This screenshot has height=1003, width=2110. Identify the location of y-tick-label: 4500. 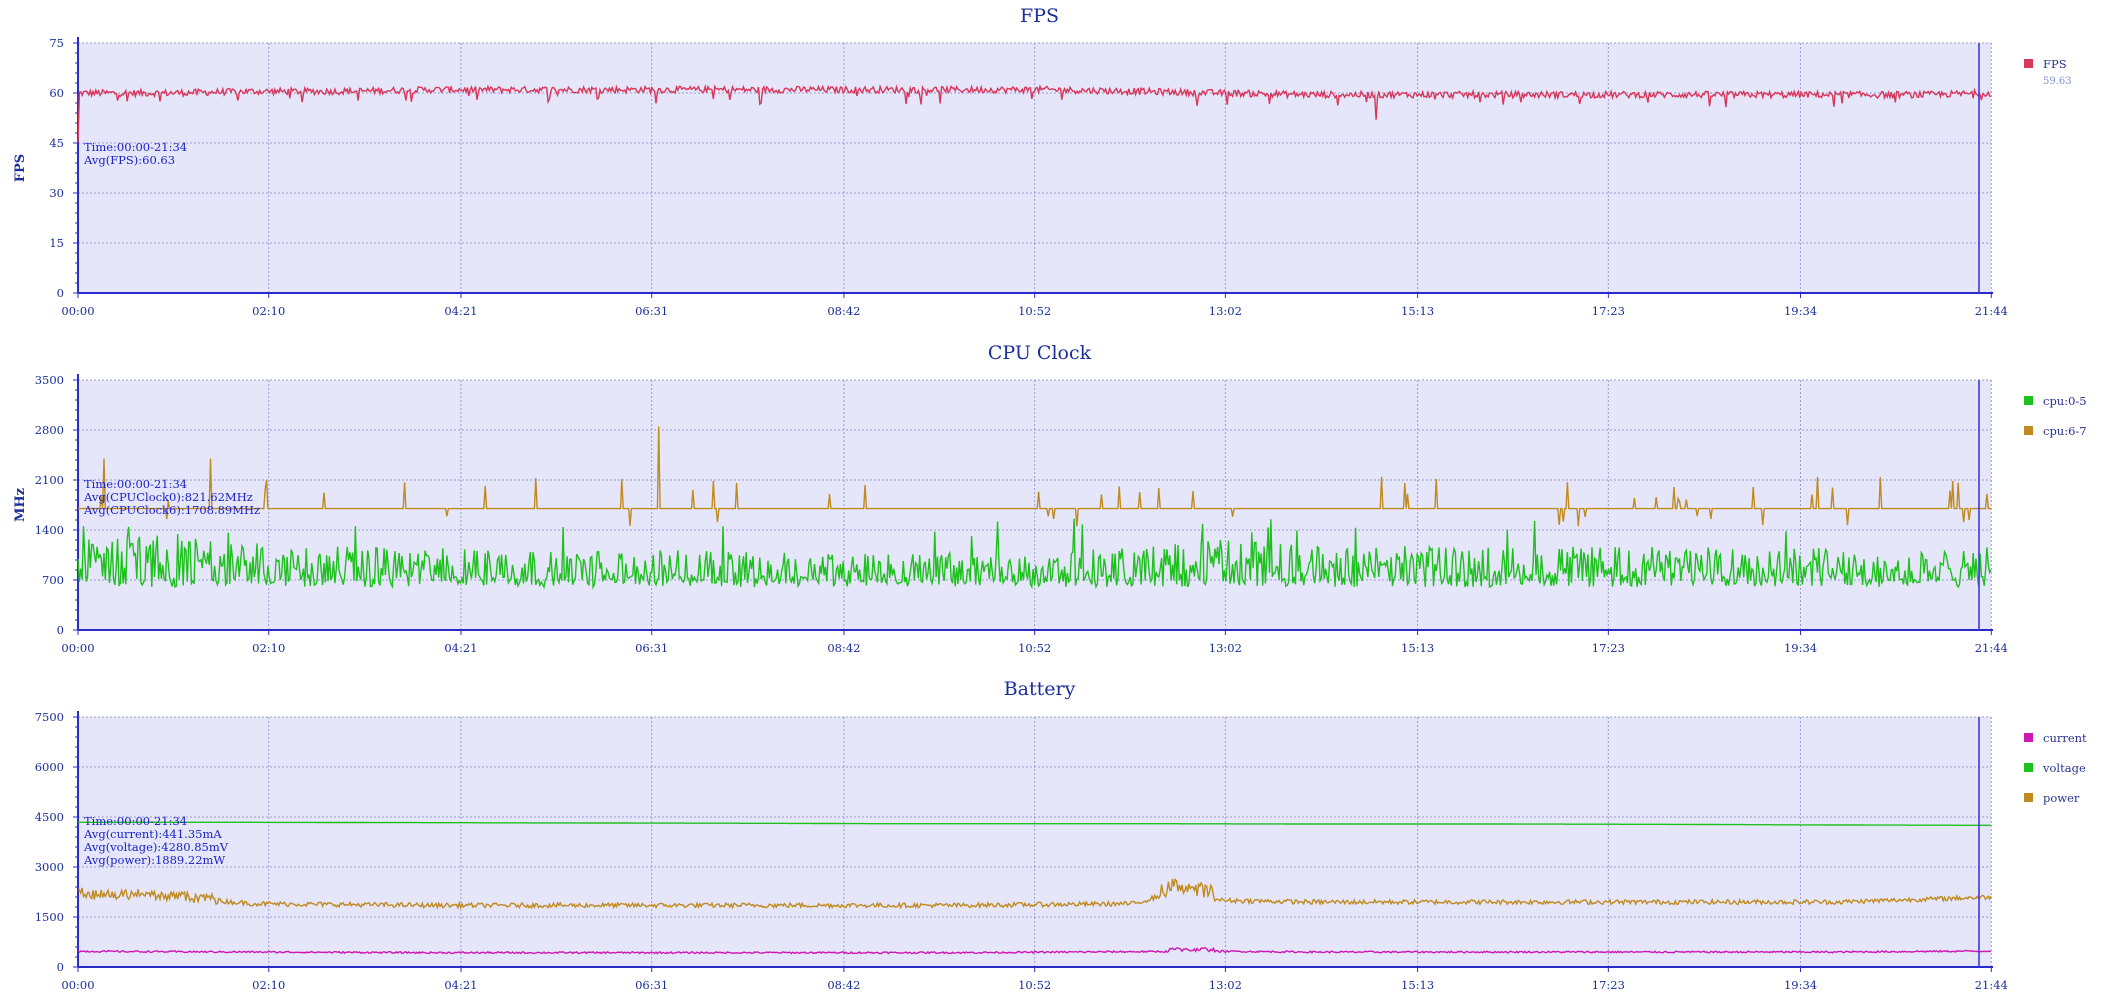
(49, 817).